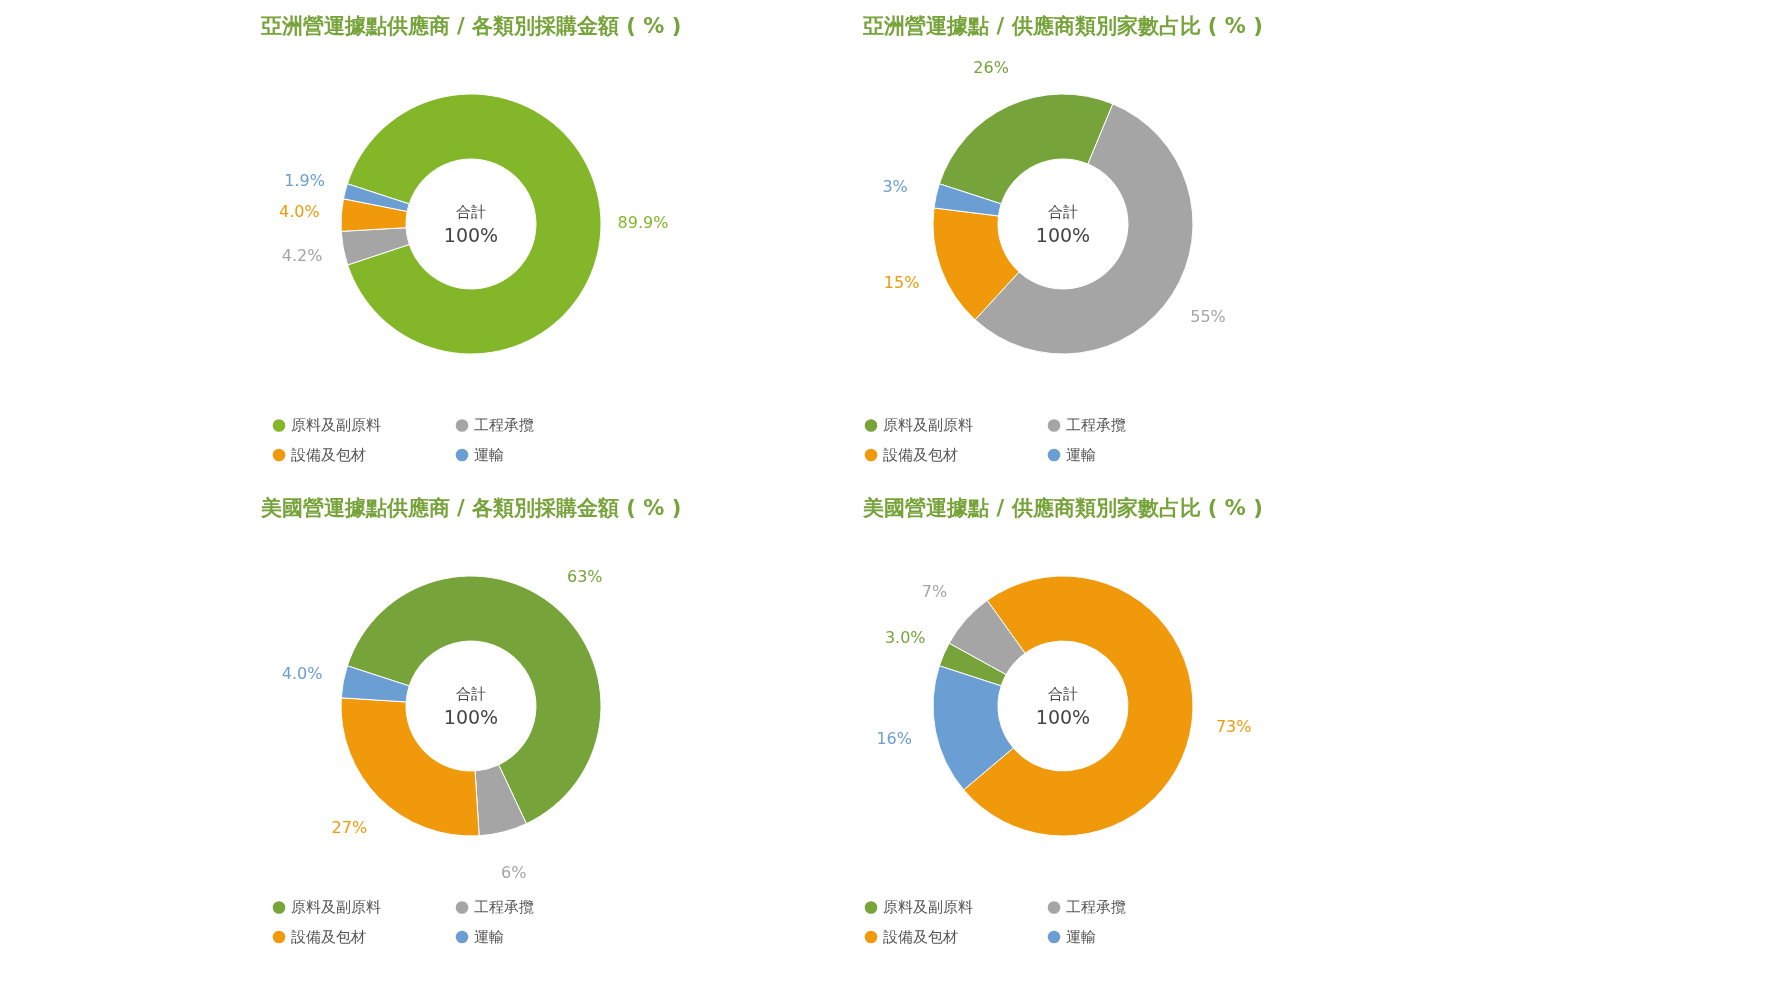 Image resolution: width=1771 pixels, height=999 pixels. What do you see at coordinates (584, 576) in the screenshot?
I see `data-label: 63%` at bounding box center [584, 576].